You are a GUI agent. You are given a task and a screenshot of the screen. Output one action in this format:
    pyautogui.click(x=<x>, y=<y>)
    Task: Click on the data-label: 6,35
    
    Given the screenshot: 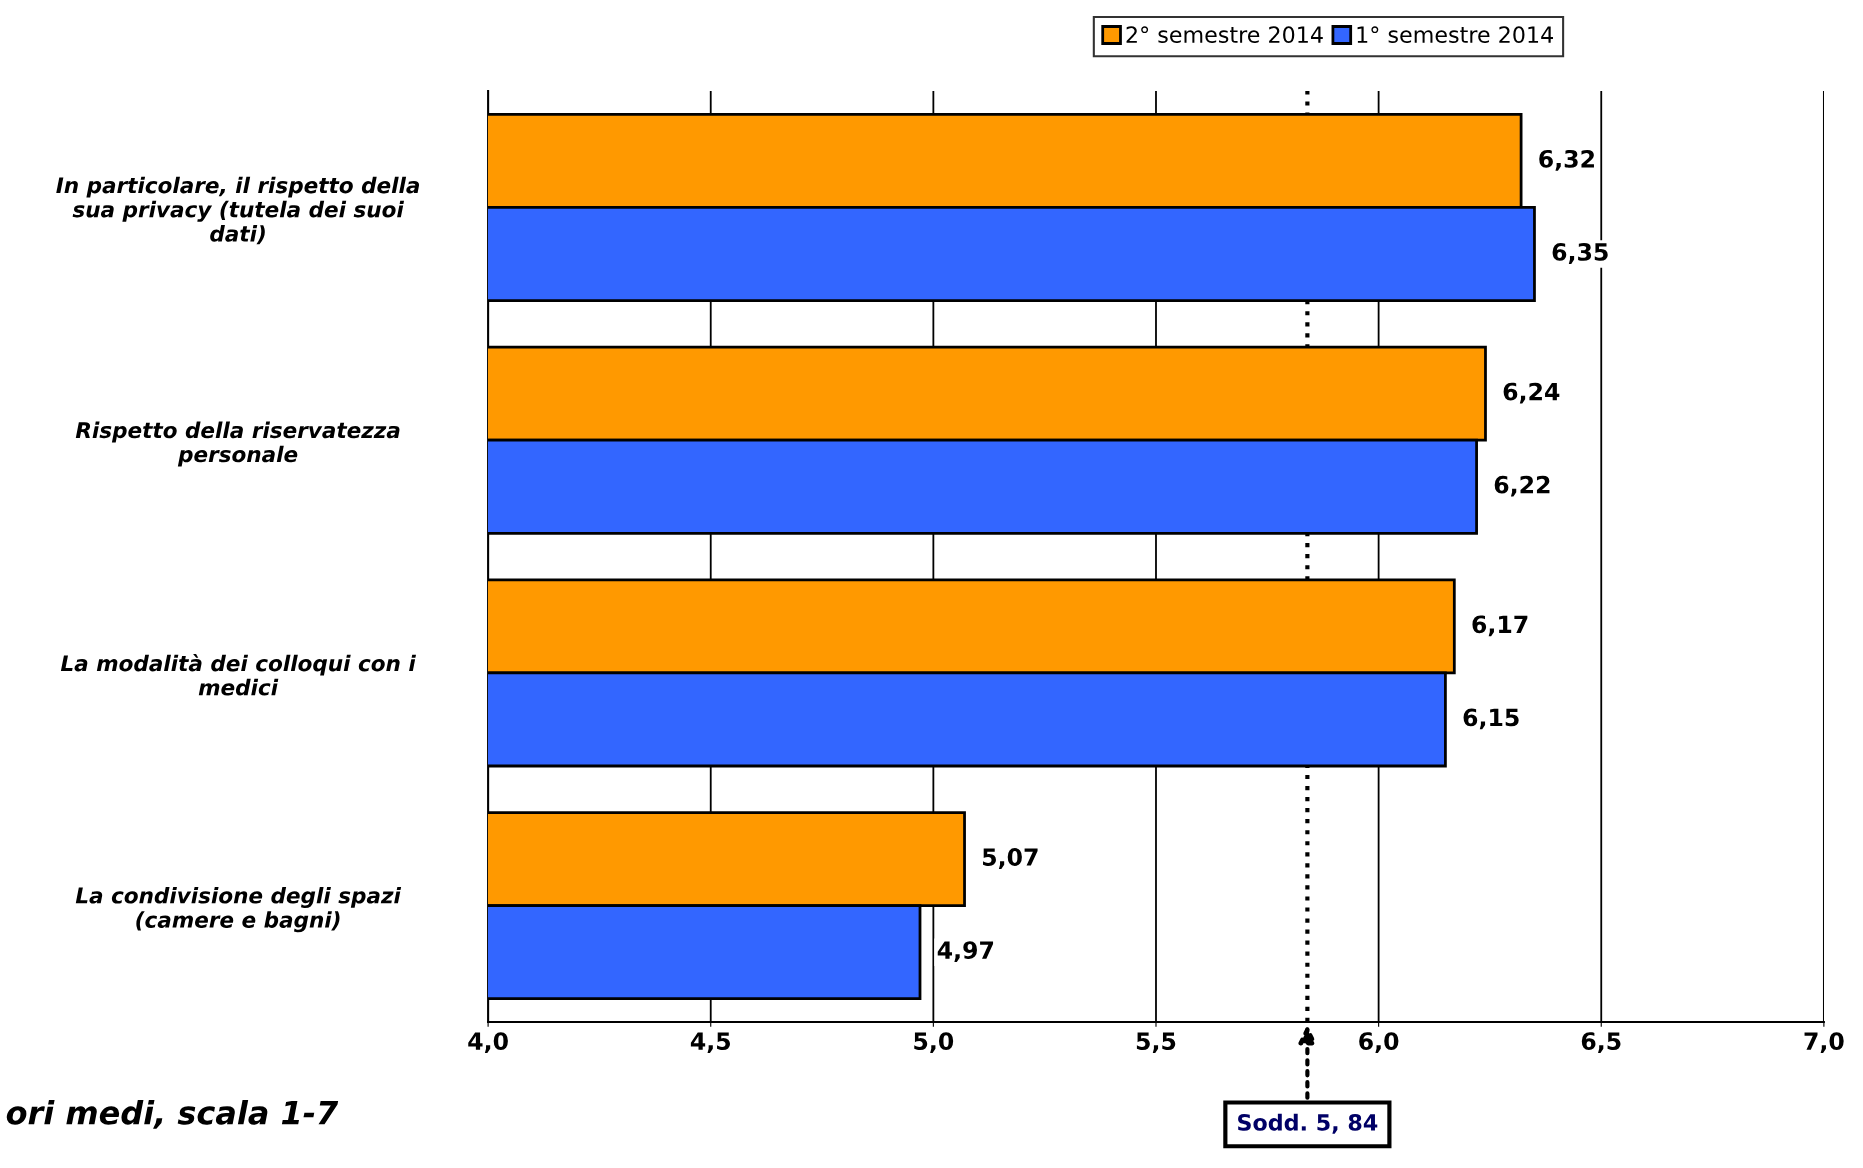 What is the action you would take?
    pyautogui.click(x=1580, y=253)
    